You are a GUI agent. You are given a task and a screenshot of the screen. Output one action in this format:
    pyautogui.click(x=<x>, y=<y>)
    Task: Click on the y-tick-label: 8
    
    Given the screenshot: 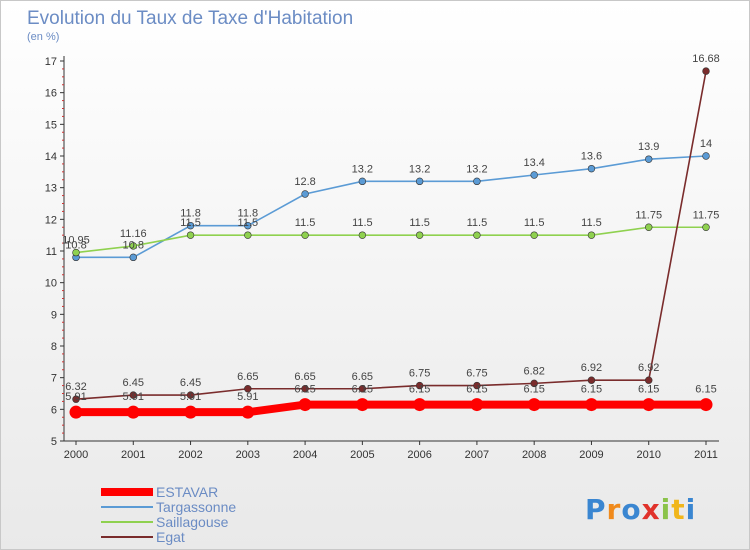 What is the action you would take?
    pyautogui.click(x=54, y=347)
    